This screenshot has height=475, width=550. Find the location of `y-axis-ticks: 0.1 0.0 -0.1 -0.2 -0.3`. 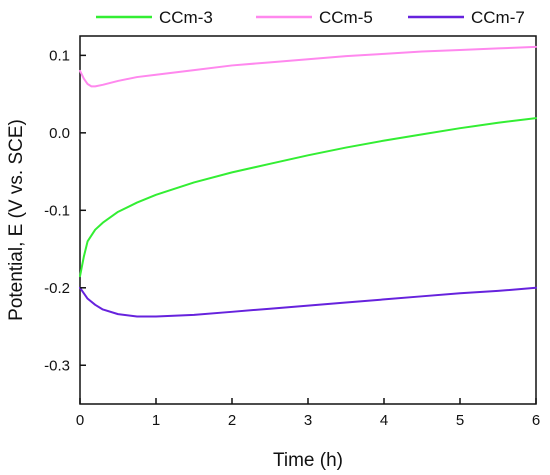

y-axis-ticks: 0.1 0.0 -0.1 -0.2 -0.3 is located at coordinates (65, 210).